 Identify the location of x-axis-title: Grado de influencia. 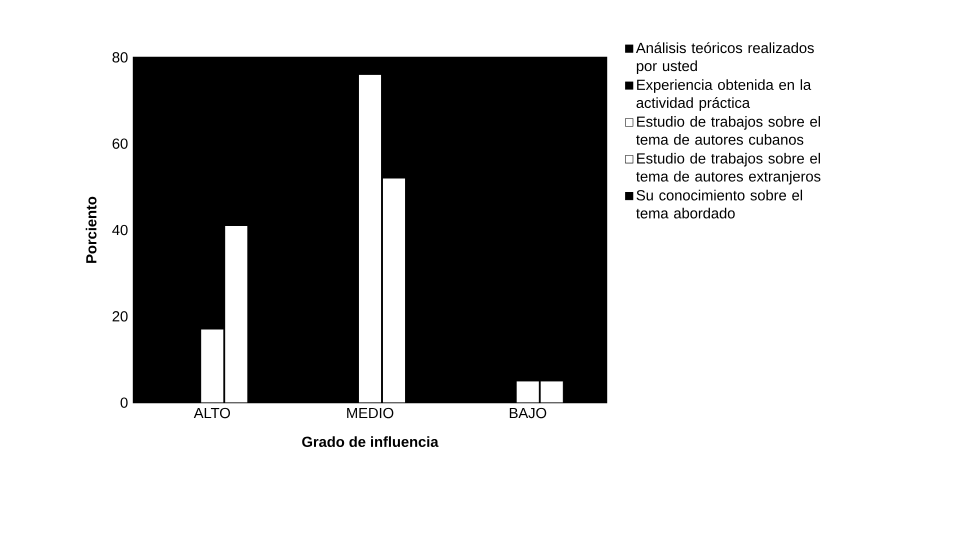
(370, 442).